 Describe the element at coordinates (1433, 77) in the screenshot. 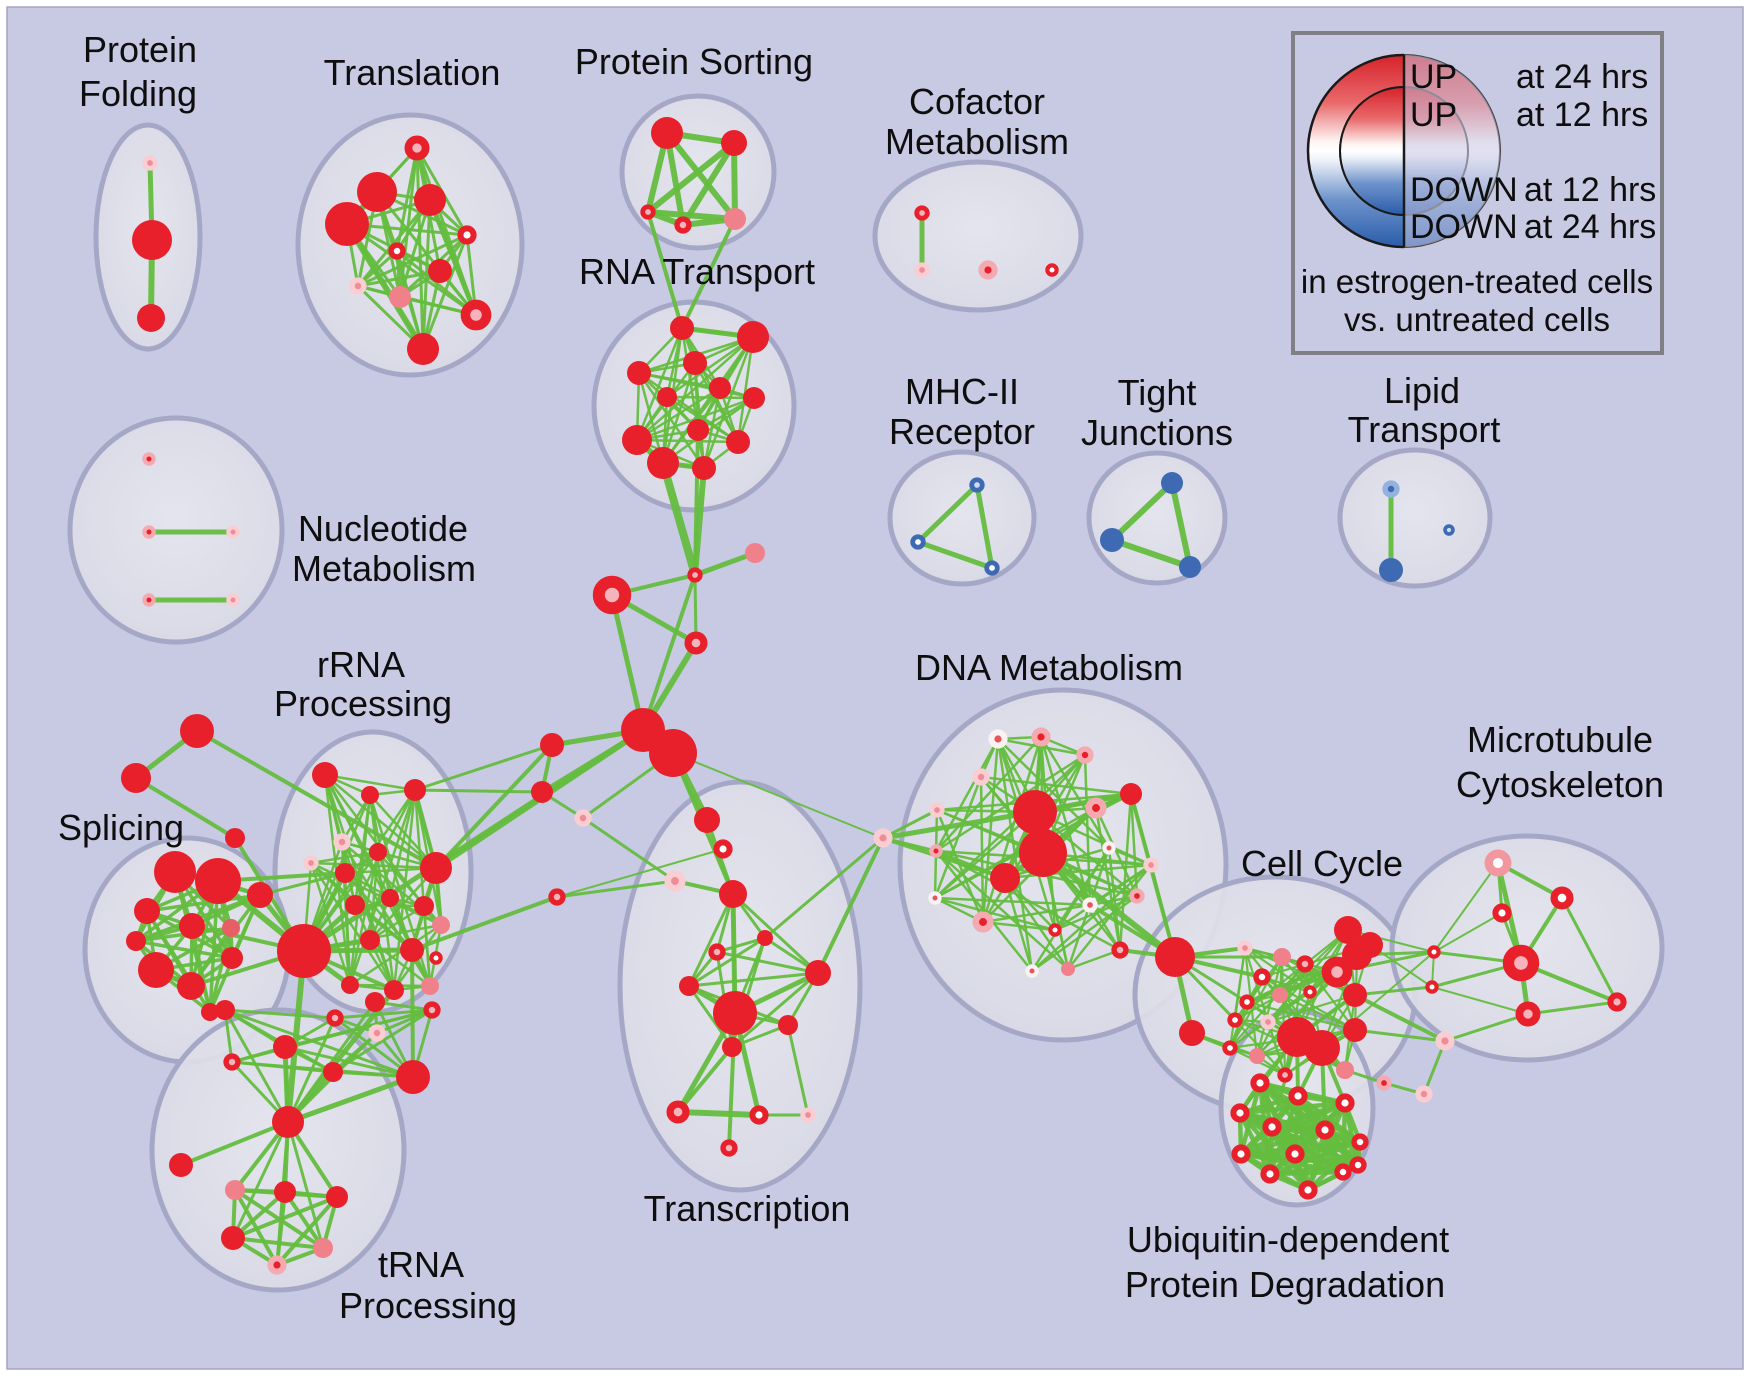

I see `legend-row-direction: UP` at that location.